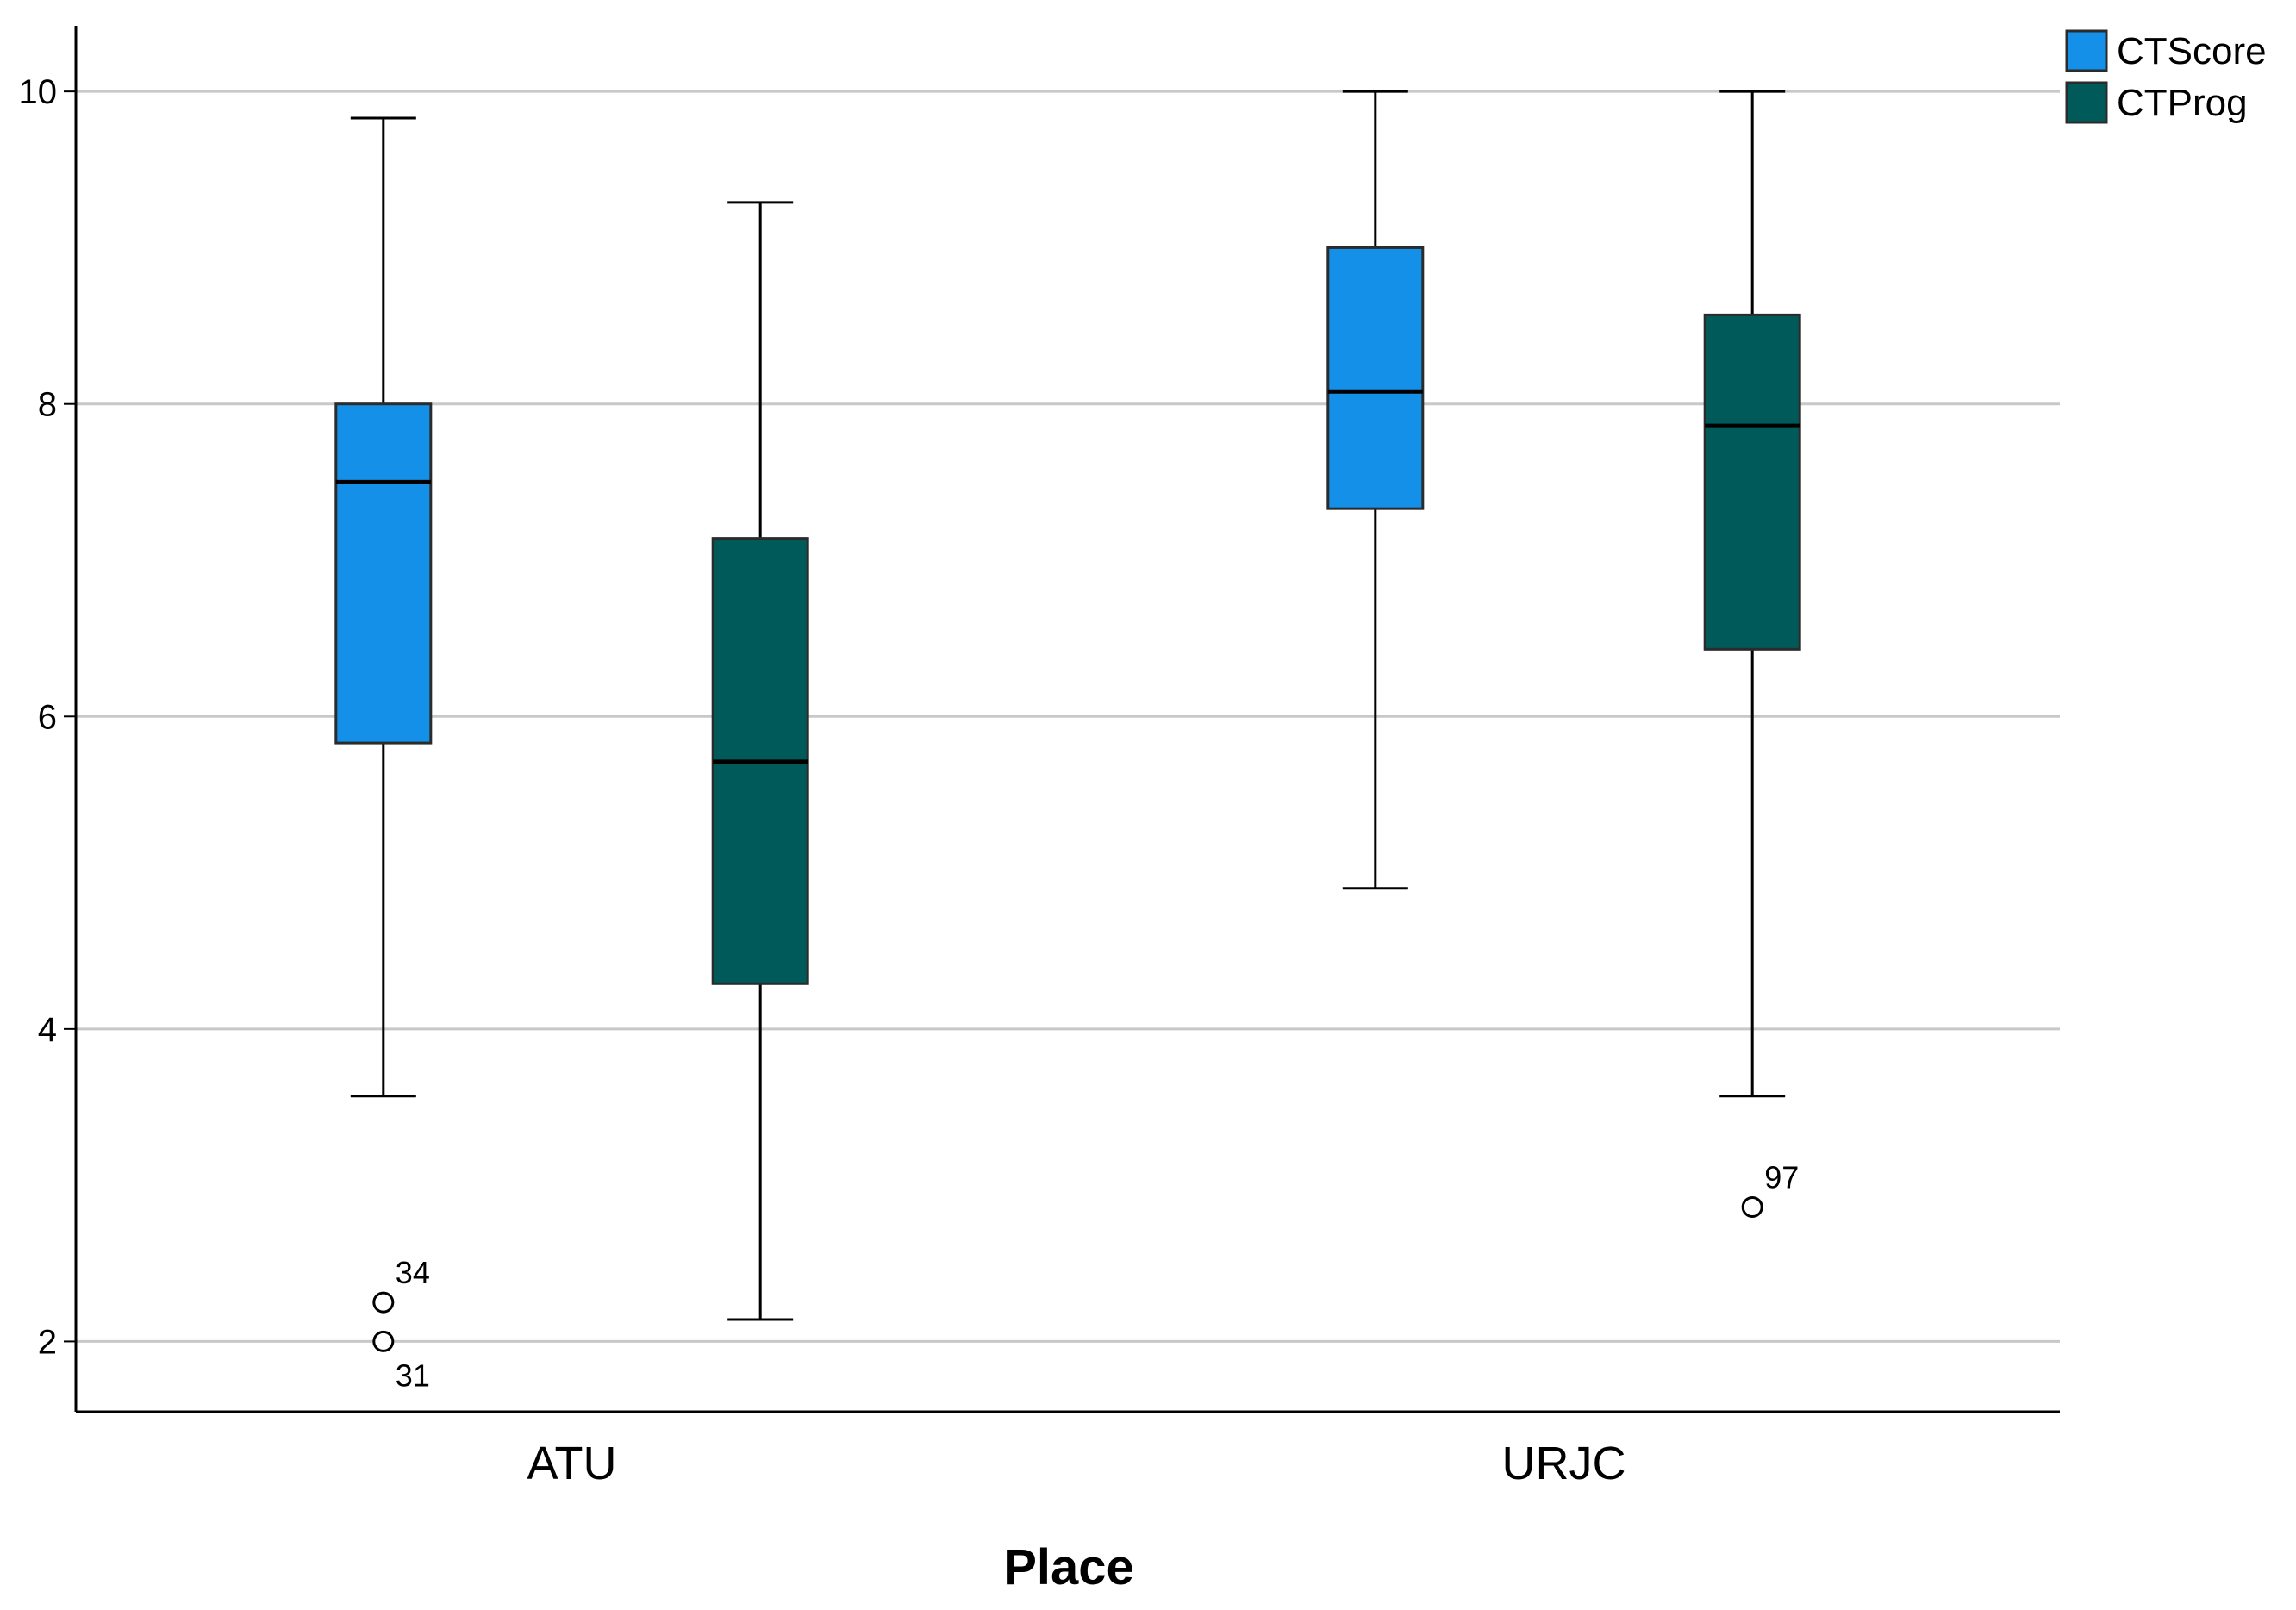  Describe the element at coordinates (2086, 102) in the screenshot. I see `legend-swatch-ctprog` at that location.